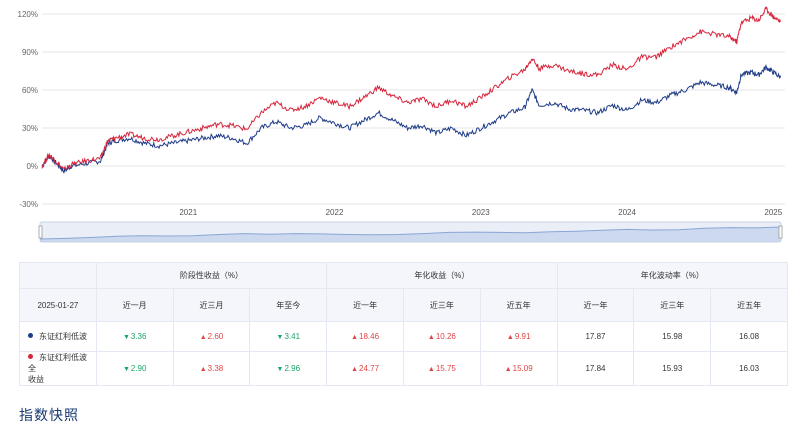 The image size is (800, 438). I want to click on navigator-left-handle, so click(40, 232).